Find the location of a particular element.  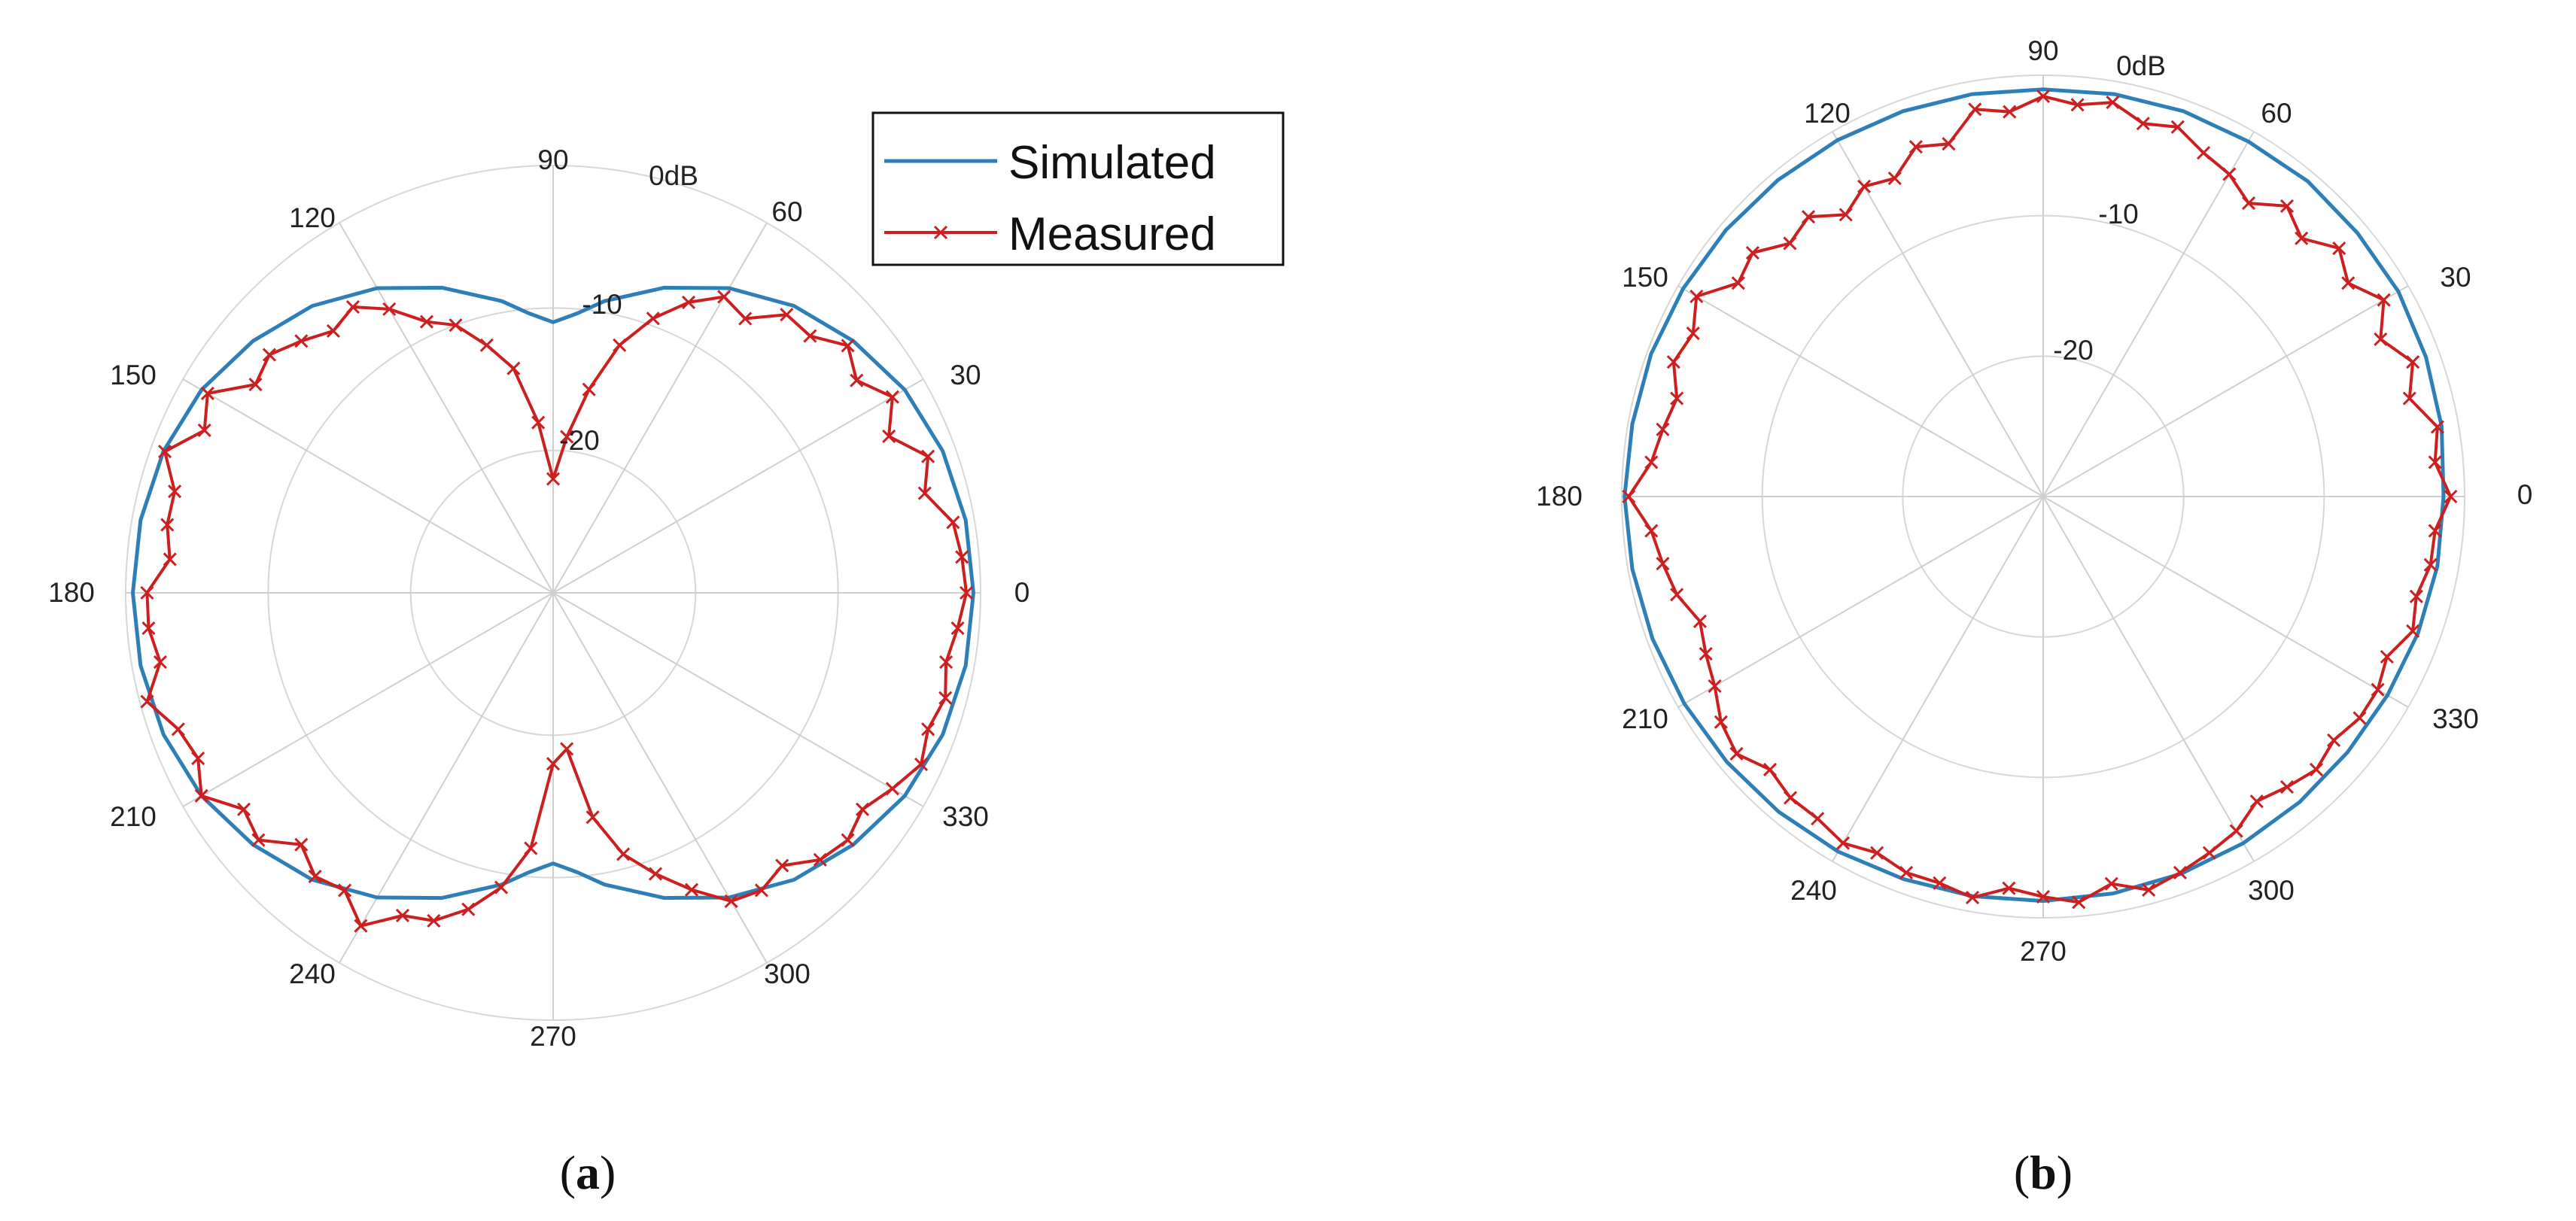

measured-marker-250-stroke2 is located at coordinates (1906, 872).